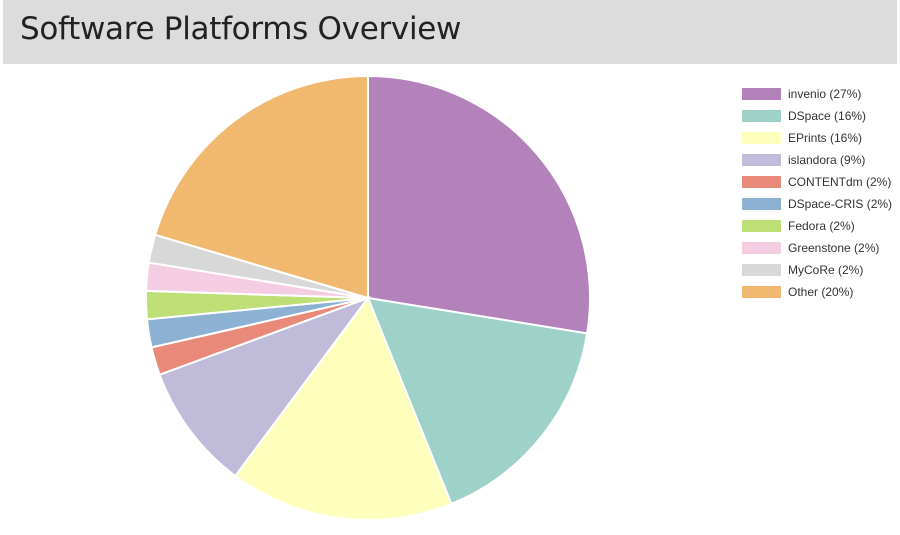  I want to click on legend-label: EPrints (16%), so click(825, 138).